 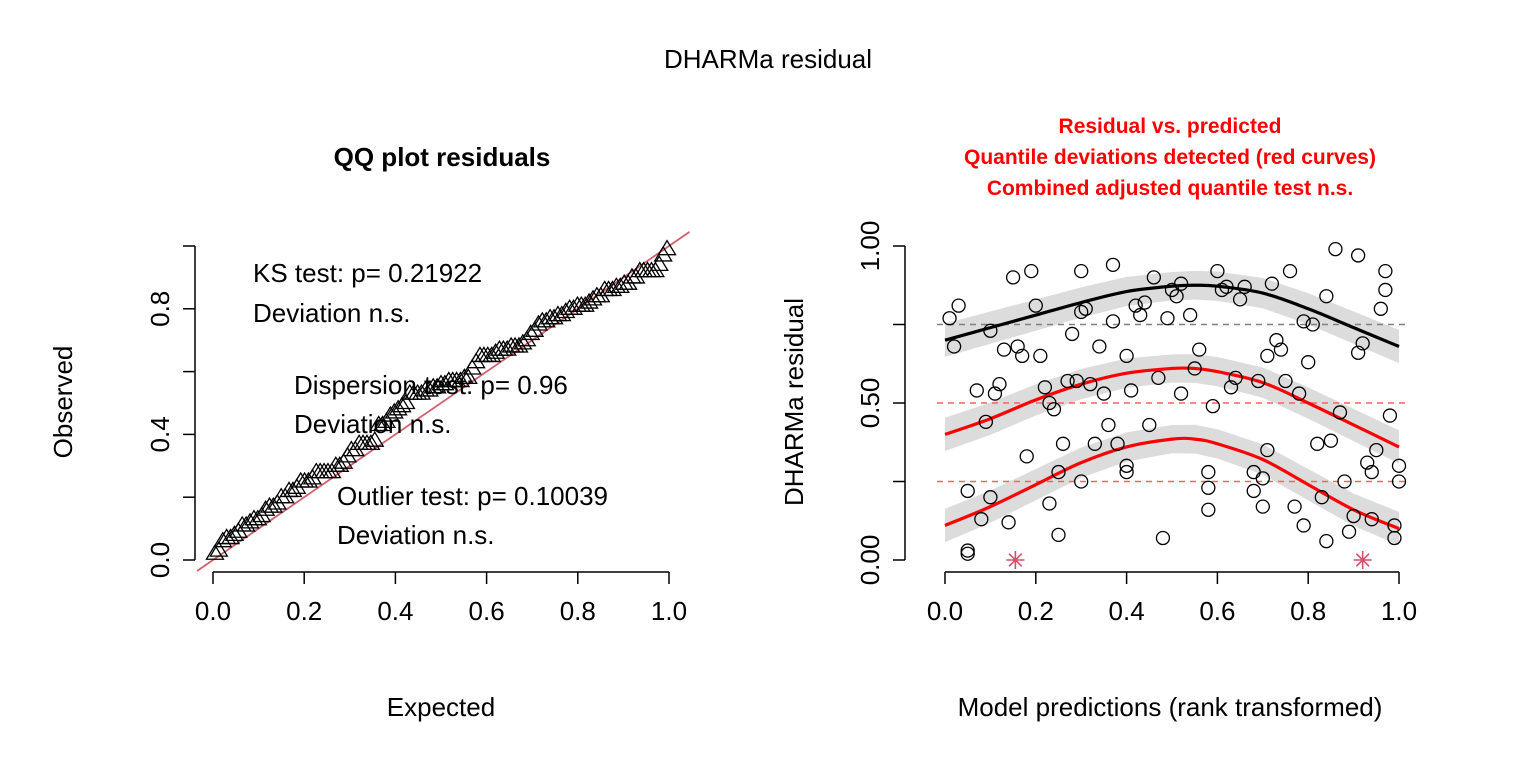 I want to click on dispersion-test-label: Dispersion test: p= 0.96, so click(x=431, y=385).